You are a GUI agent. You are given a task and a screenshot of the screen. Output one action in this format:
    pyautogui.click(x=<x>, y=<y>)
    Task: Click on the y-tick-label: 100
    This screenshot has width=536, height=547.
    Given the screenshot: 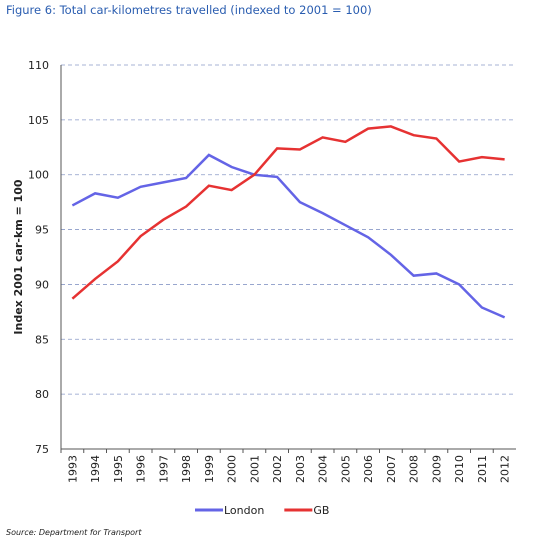 What is the action you would take?
    pyautogui.click(x=38, y=175)
    